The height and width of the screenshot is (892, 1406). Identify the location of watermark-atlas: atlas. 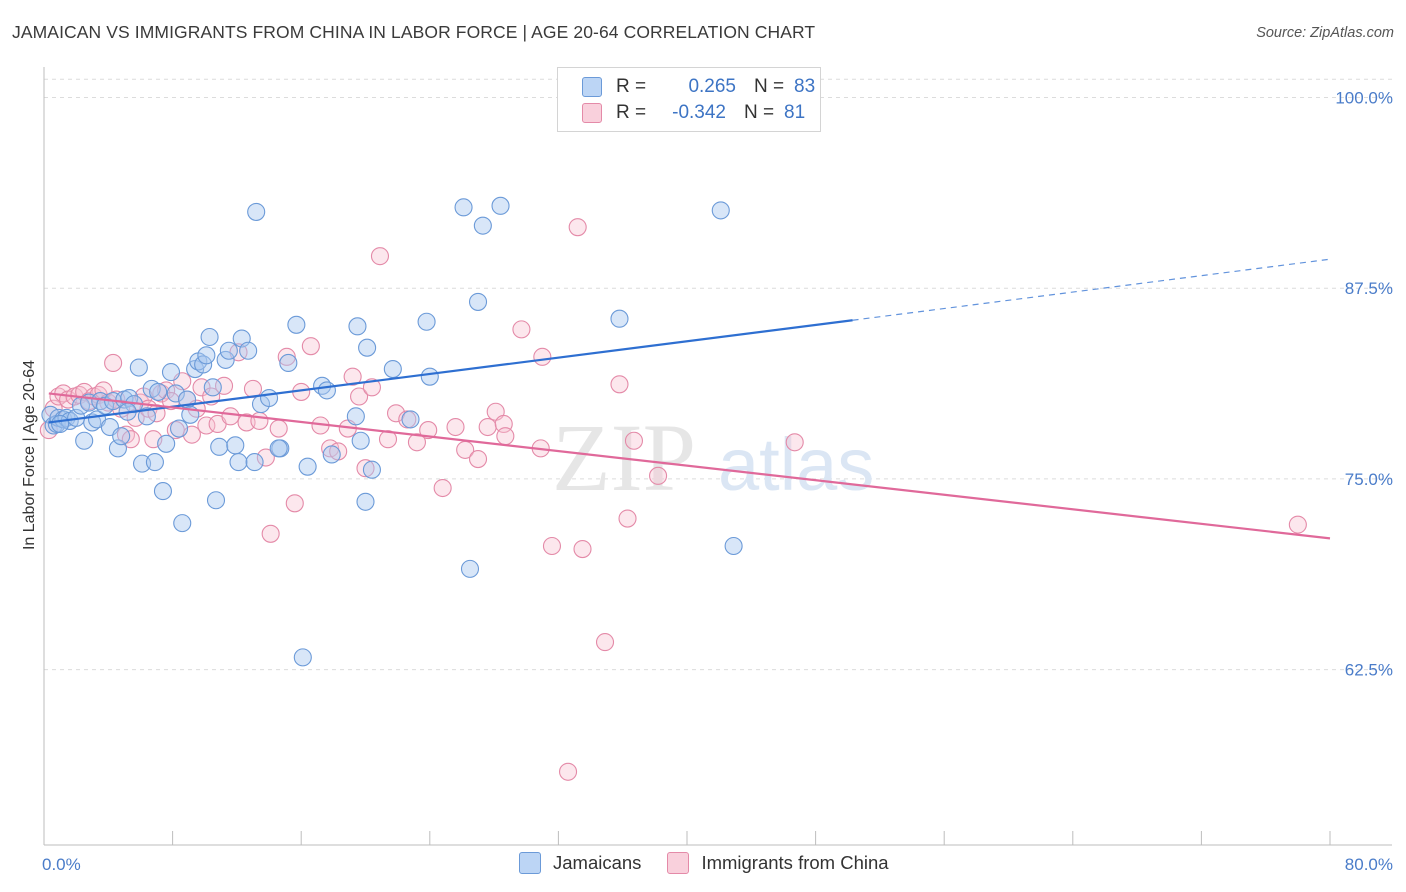
(796, 464).